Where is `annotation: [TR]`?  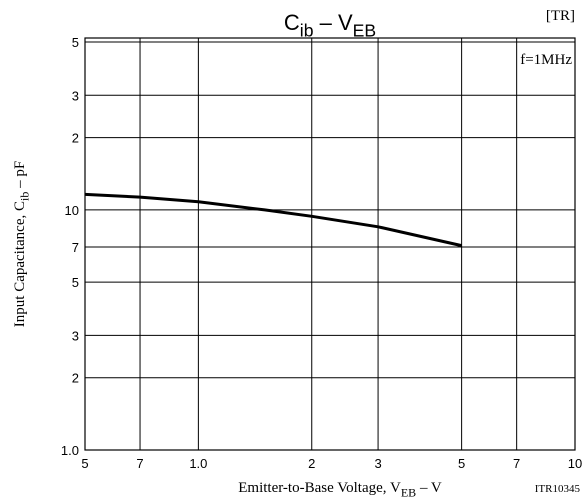 annotation: [TR] is located at coordinates (560, 16).